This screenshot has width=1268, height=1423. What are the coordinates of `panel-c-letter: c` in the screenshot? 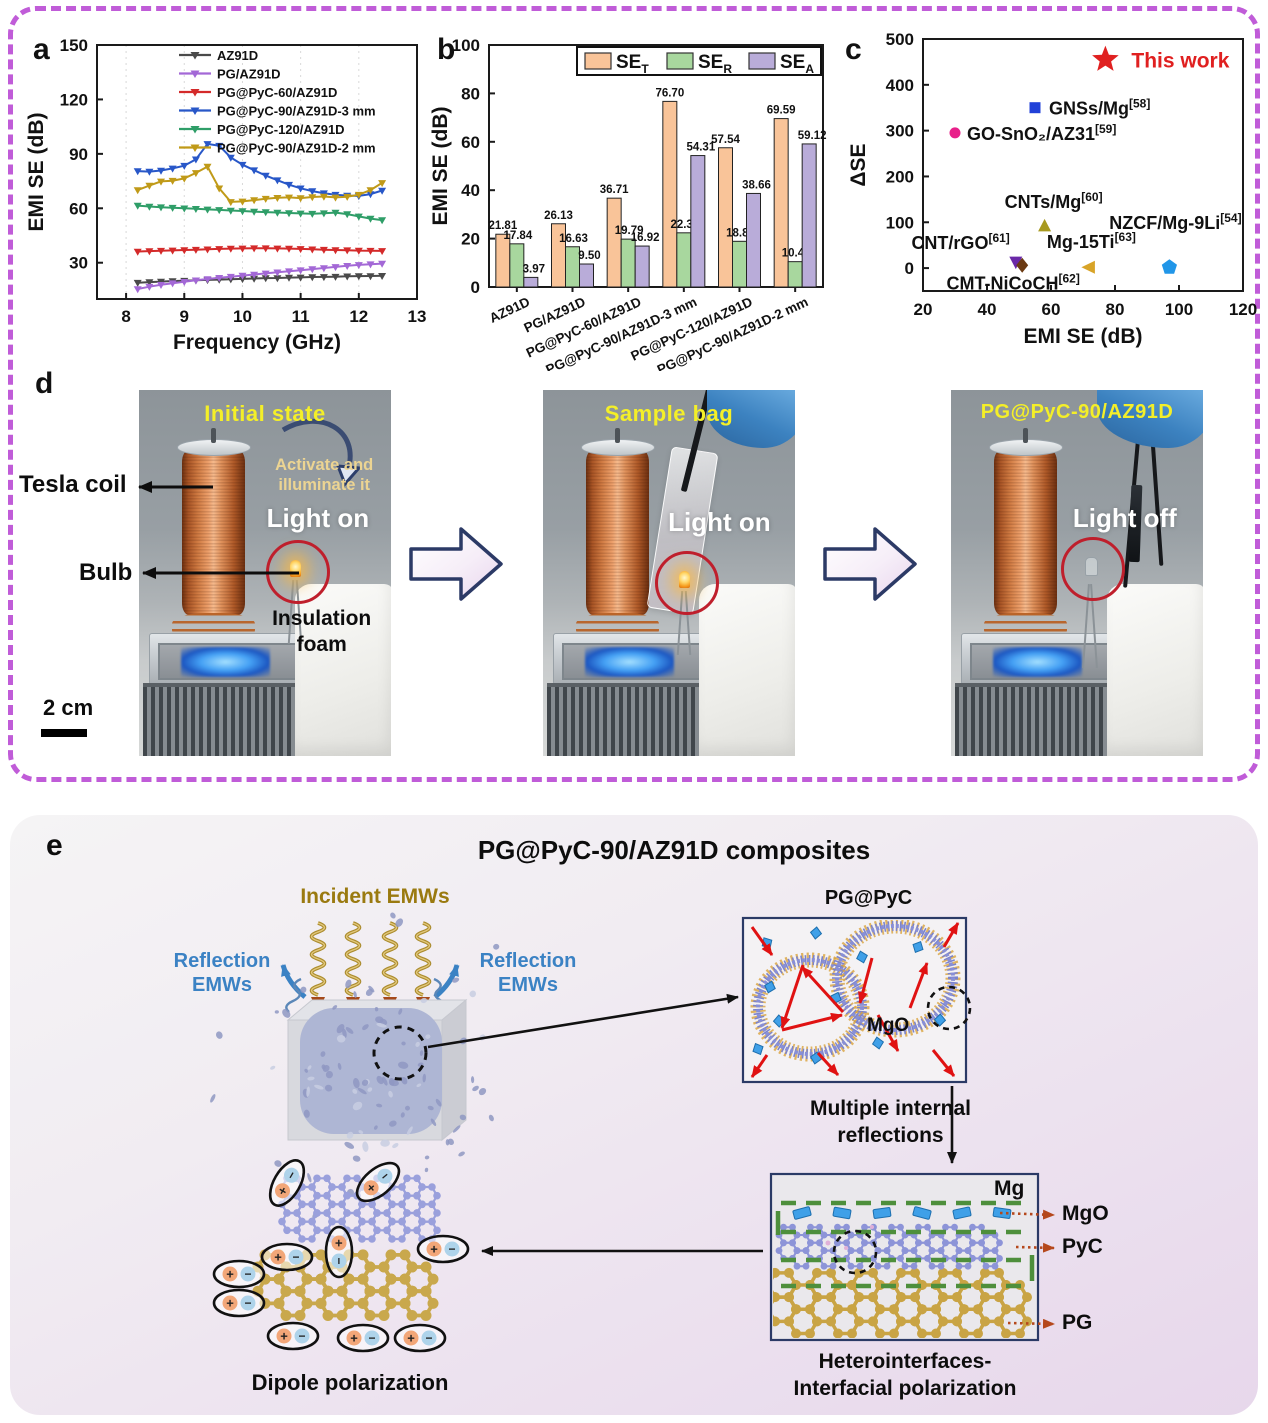 It's located at (853, 49).